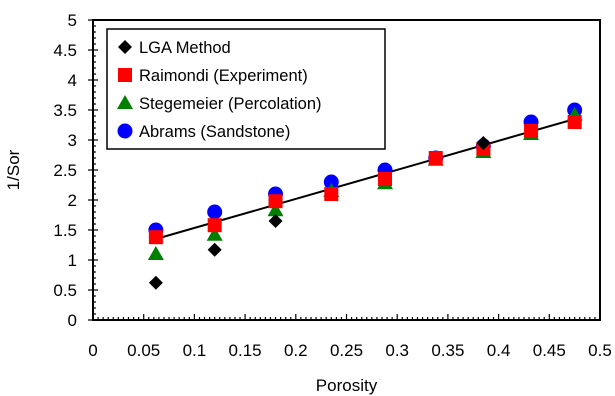 The height and width of the screenshot is (396, 615). What do you see at coordinates (72, 140) in the screenshot?
I see `y-tick-label: 3` at bounding box center [72, 140].